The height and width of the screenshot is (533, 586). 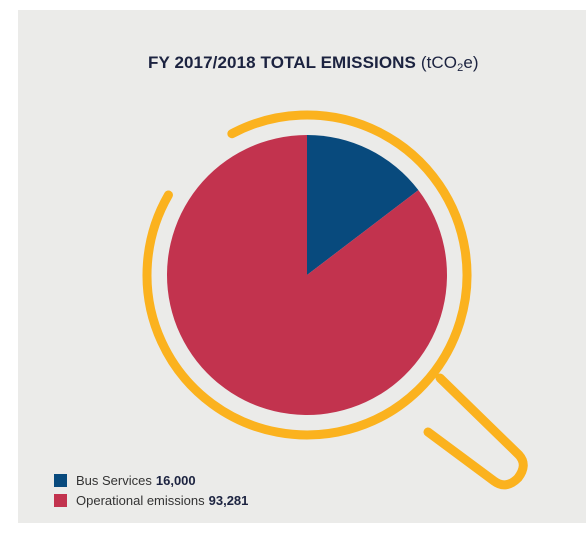 What do you see at coordinates (114, 480) in the screenshot?
I see `legend-label: Bus Services` at bounding box center [114, 480].